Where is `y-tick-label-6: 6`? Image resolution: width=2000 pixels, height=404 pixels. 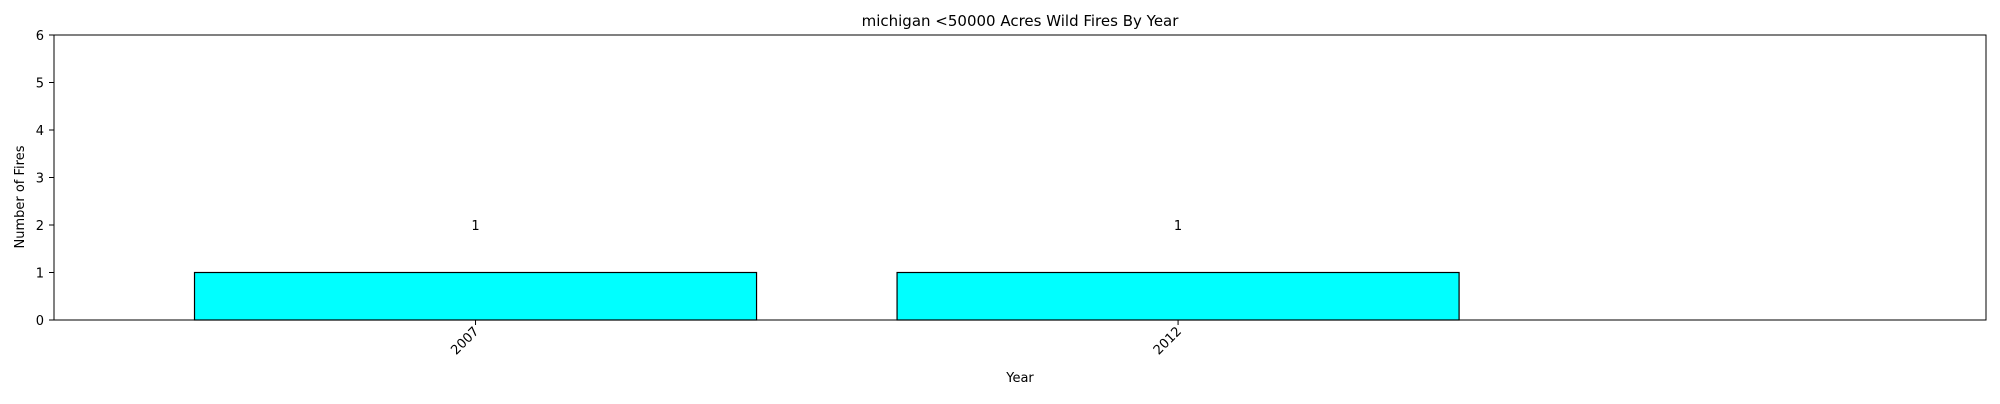
y-tick-label-6: 6 is located at coordinates (40, 36).